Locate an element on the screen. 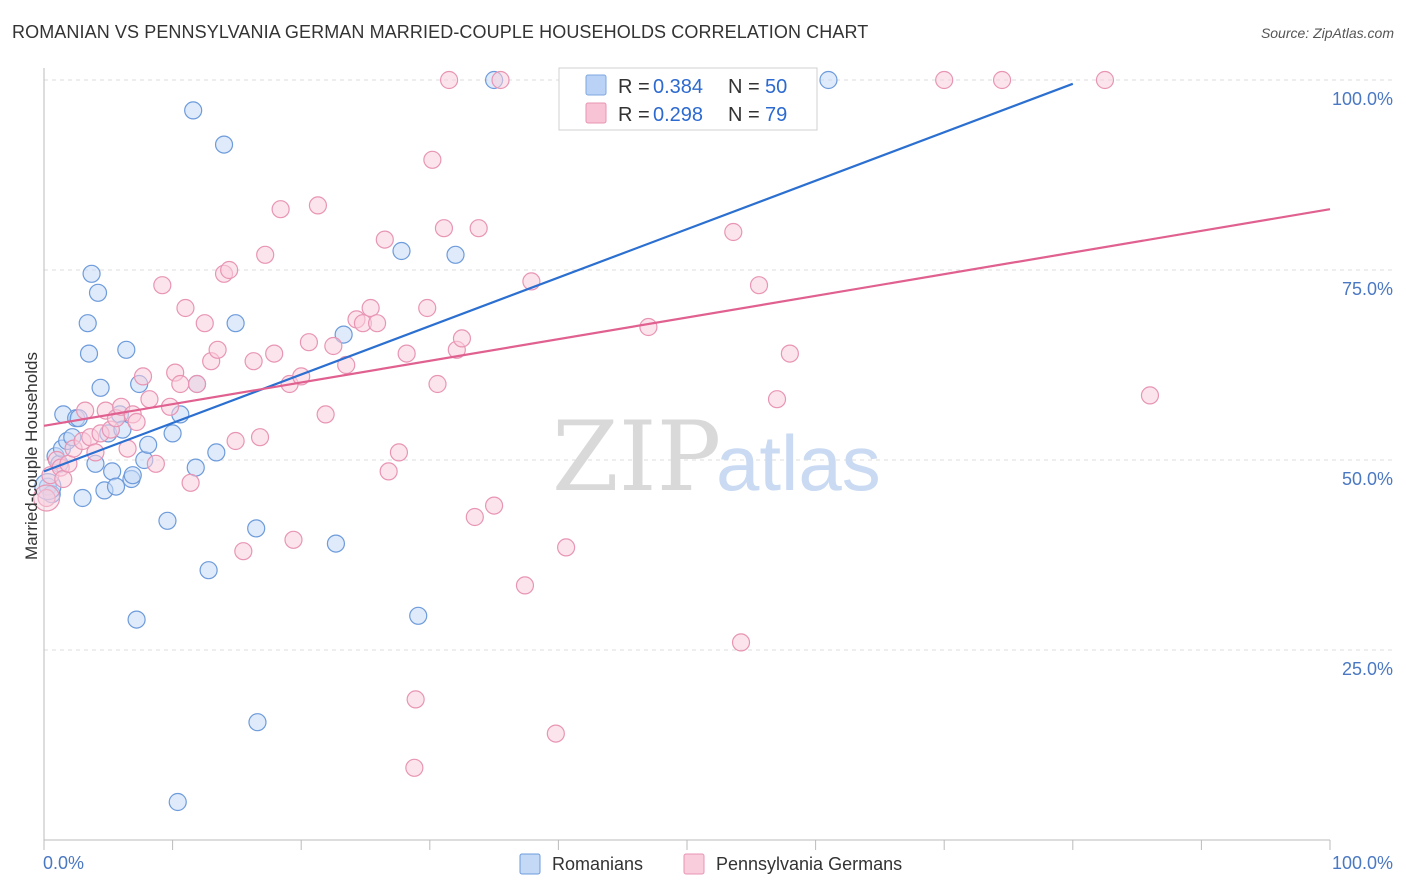  chart-source: Source: ZipAtlas.com is located at coordinates (1327, 33).